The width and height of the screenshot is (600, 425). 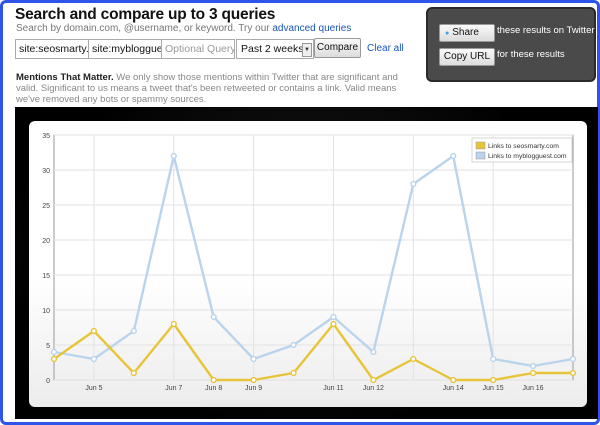 What do you see at coordinates (333, 388) in the screenshot?
I see `x-tick-label: Jun 11` at bounding box center [333, 388].